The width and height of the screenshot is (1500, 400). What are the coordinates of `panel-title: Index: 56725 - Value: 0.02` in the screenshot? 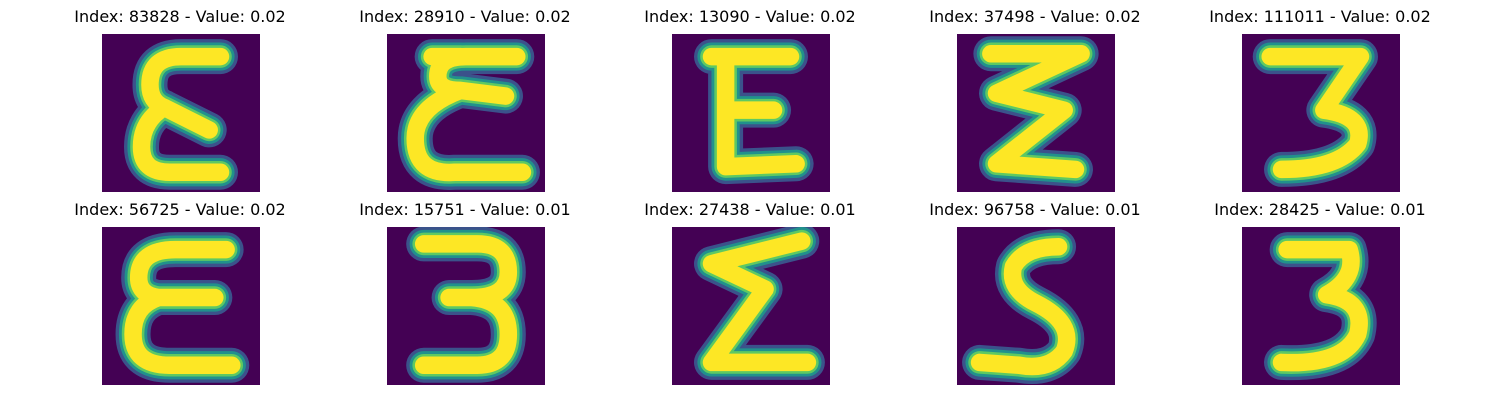 It's located at (180, 209).